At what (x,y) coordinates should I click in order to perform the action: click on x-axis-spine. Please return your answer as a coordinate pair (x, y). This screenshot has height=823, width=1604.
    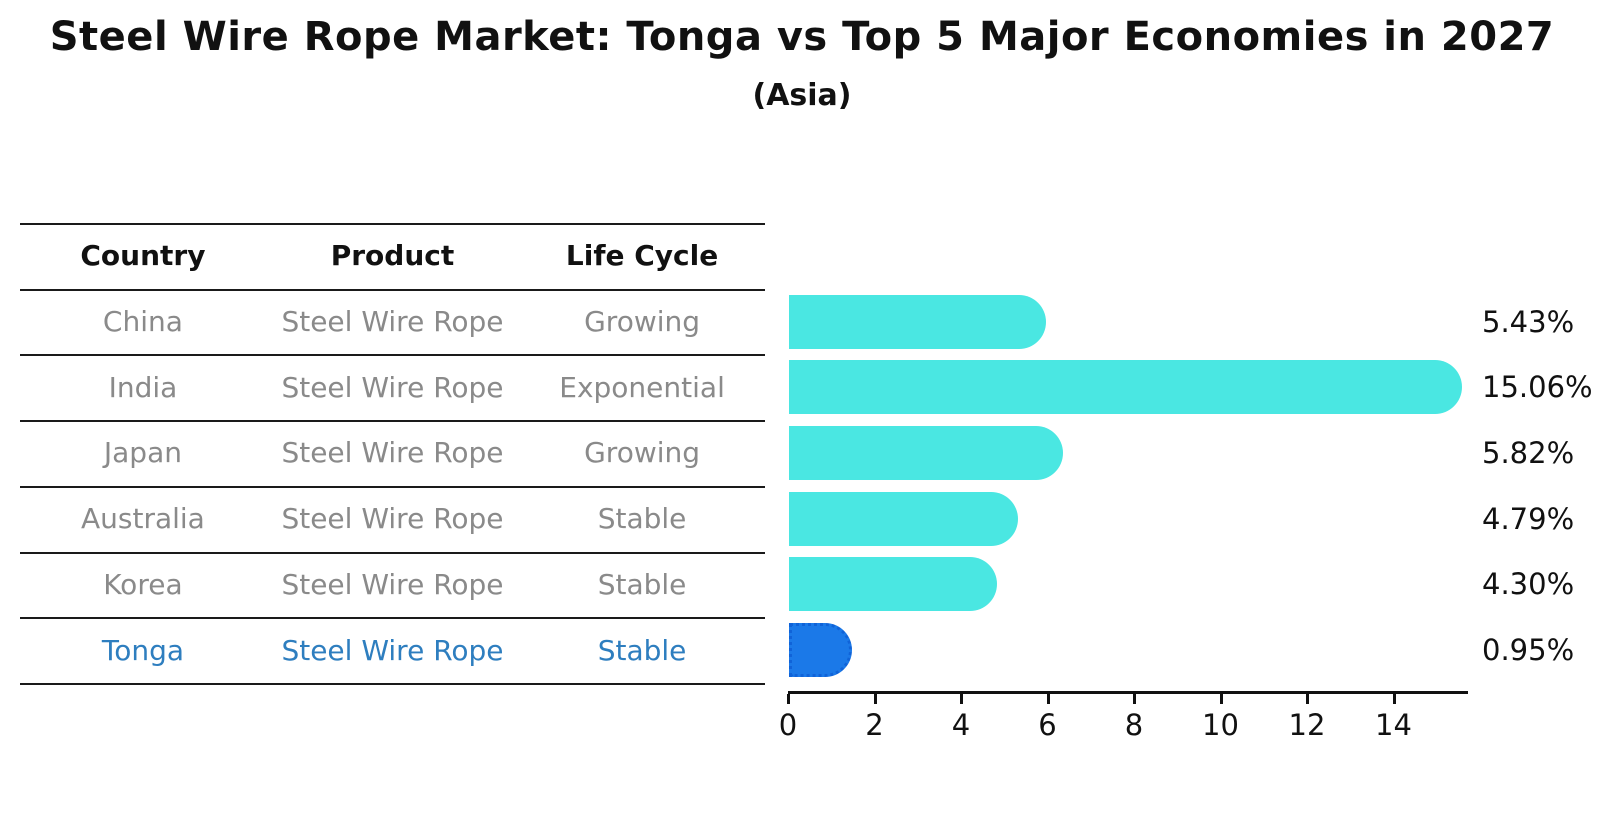
    Looking at the image, I should click on (1128, 692).